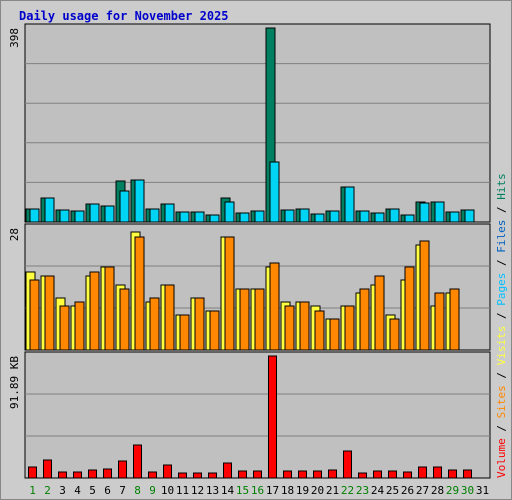  I want to click on x-tick-label-19: 19, so click(302, 490).